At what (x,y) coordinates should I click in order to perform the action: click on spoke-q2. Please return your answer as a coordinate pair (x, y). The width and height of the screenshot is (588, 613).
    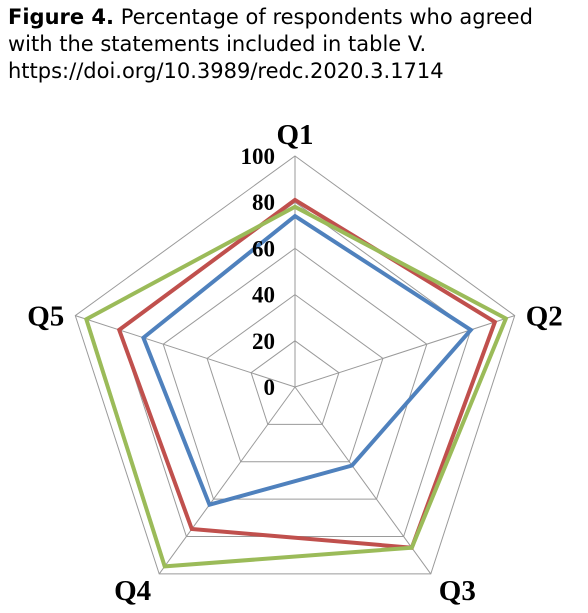
    Looking at the image, I should click on (404, 351).